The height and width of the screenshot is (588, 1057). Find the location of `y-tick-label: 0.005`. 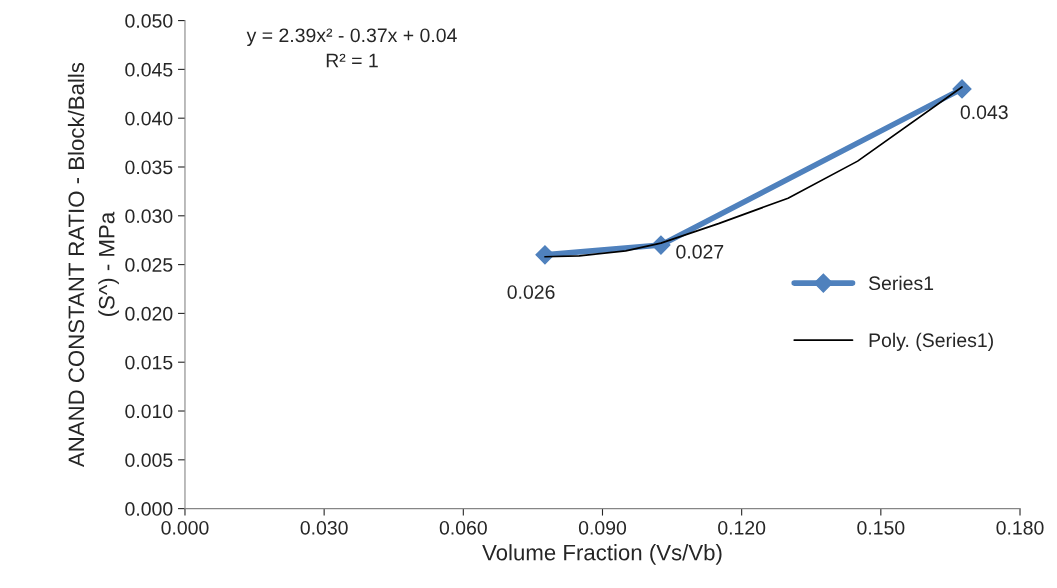

y-tick-label: 0.005 is located at coordinates (149, 460).